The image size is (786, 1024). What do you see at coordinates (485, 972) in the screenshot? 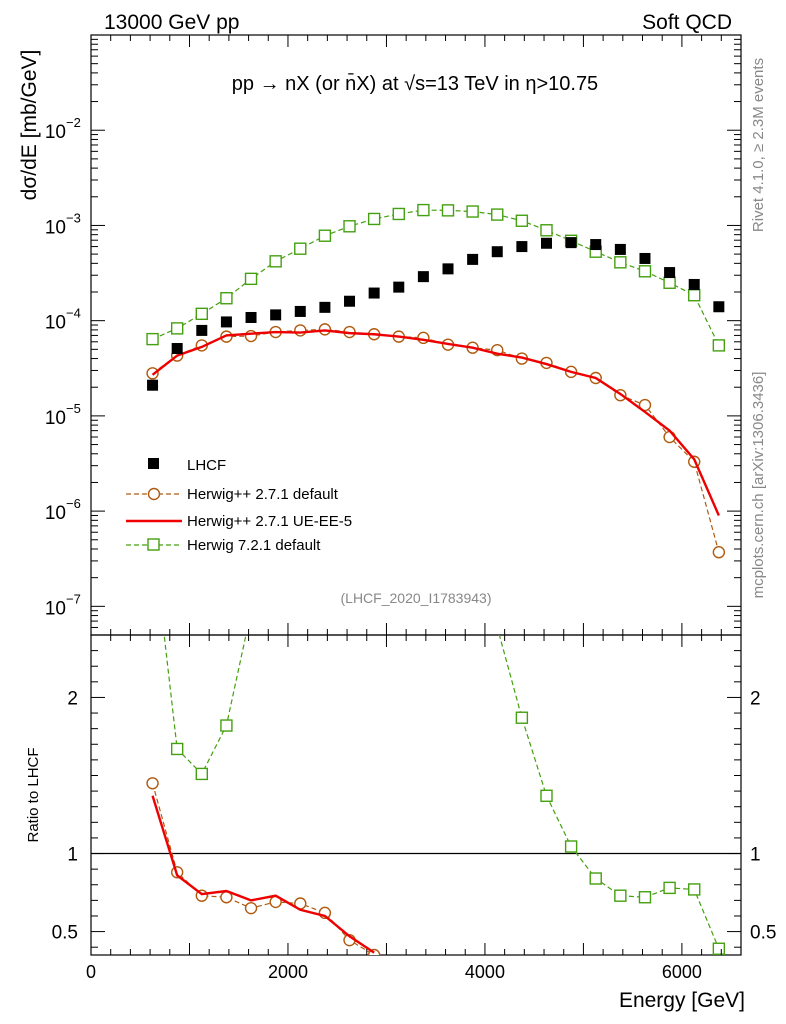
I see `x-tick-label: 4000` at bounding box center [485, 972].